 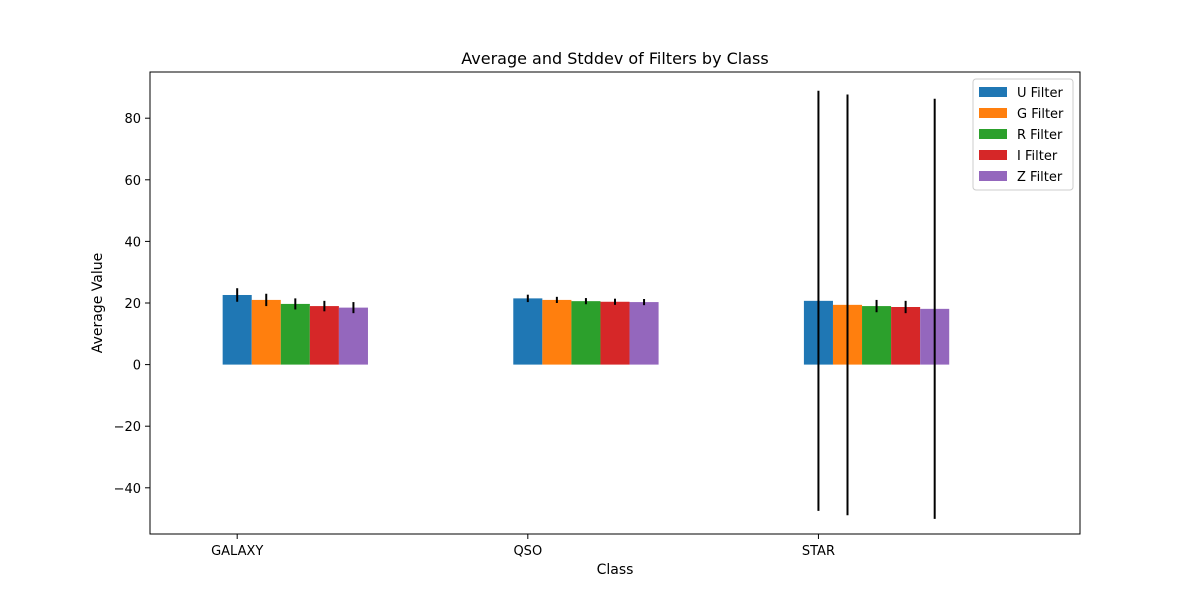 I want to click on legend-box, so click(x=1023, y=134).